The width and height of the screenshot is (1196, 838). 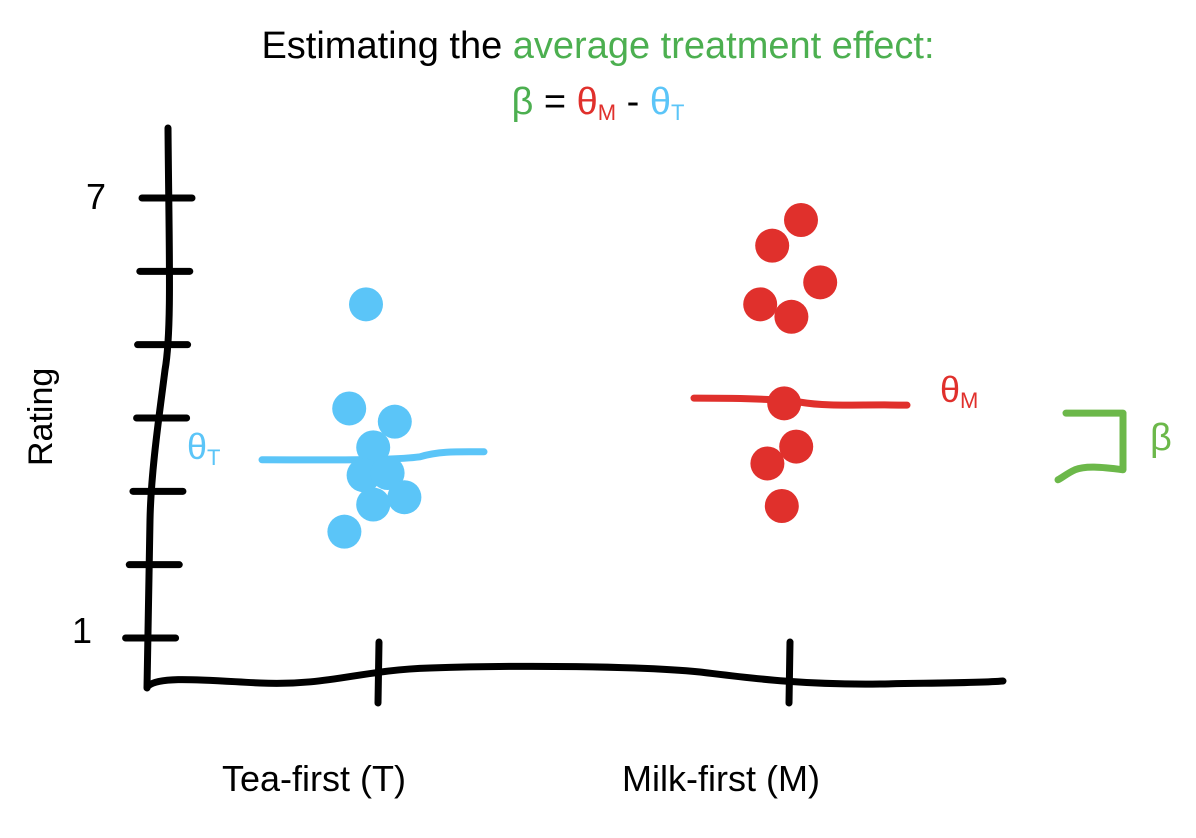 I want to click on title-prefix: Estimating the, so click(x=387, y=46).